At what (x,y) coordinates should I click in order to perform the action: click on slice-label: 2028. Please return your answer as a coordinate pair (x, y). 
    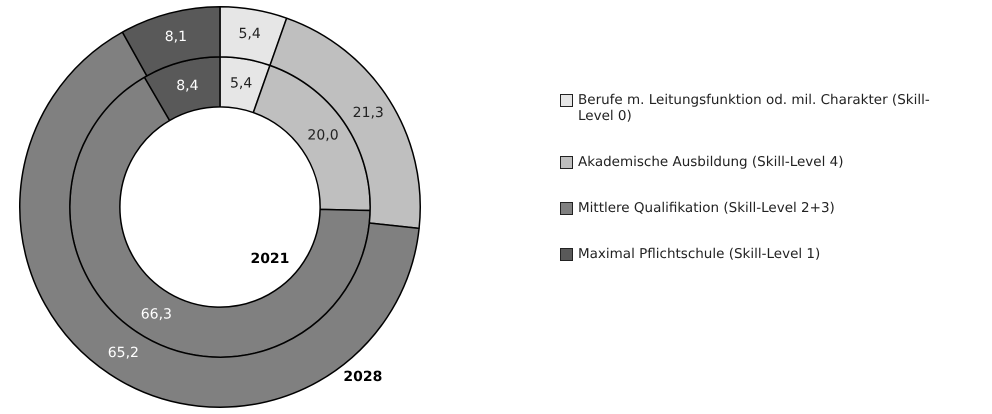
    Looking at the image, I should click on (362, 376).